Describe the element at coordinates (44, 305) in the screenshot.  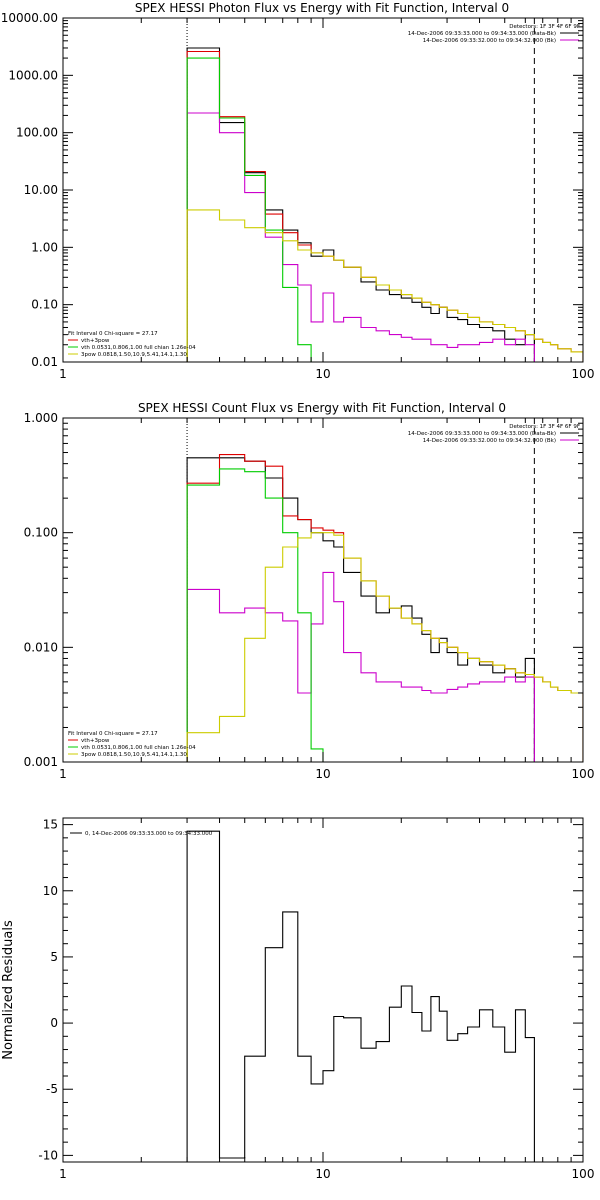
I see `y-tick-label: 0.10` at that location.